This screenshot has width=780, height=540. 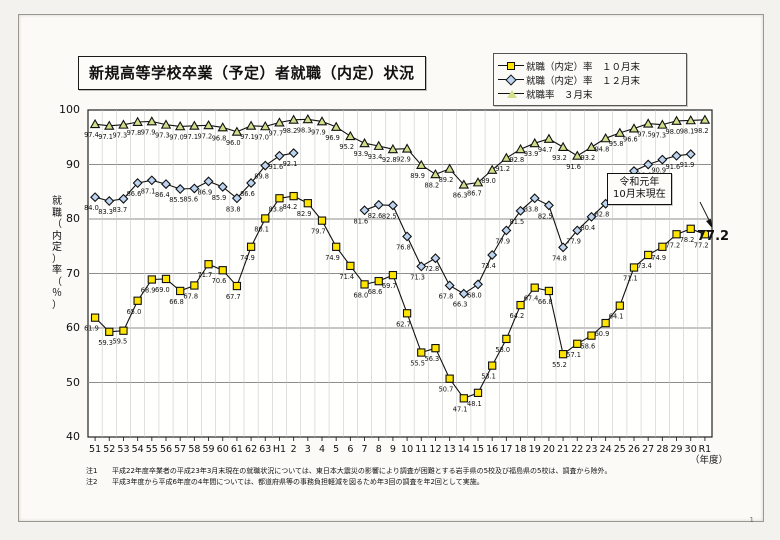 What do you see at coordinates (630, 279) in the screenshot?
I see `svg-text: 71.1` at bounding box center [630, 279].